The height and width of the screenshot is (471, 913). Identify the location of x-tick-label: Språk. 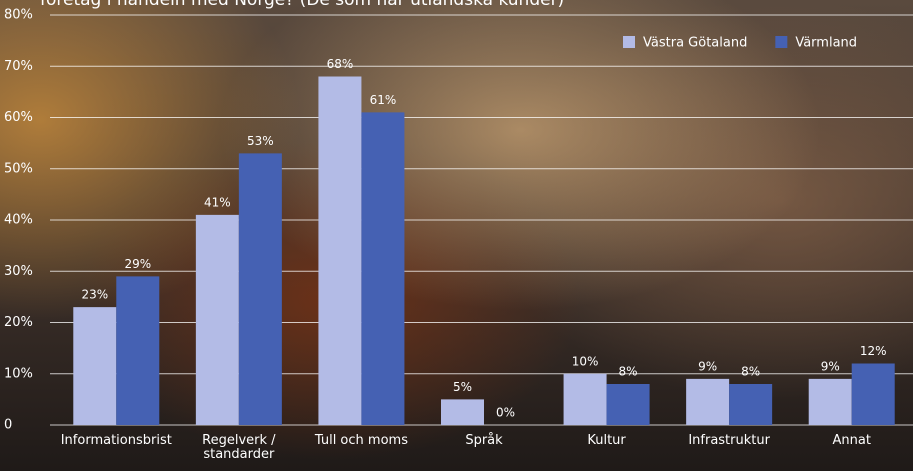
(484, 440).